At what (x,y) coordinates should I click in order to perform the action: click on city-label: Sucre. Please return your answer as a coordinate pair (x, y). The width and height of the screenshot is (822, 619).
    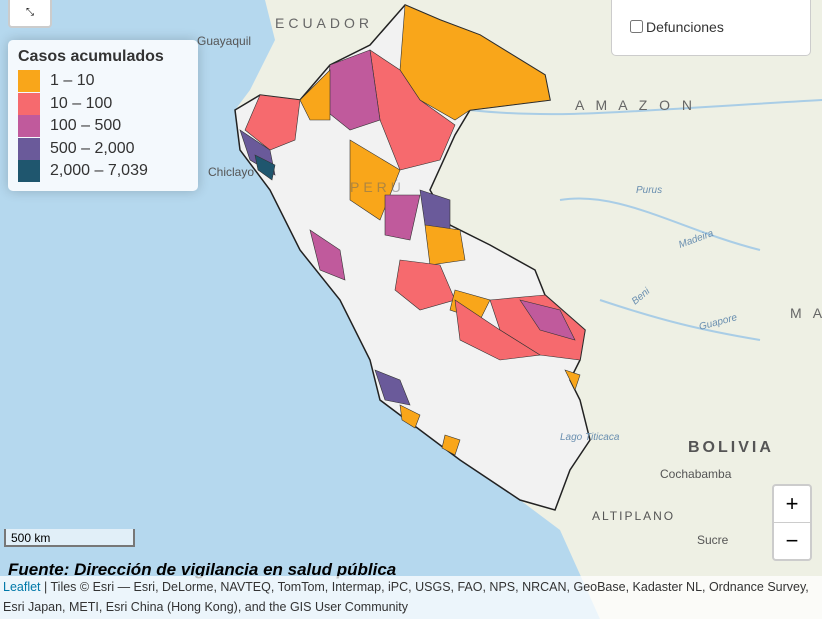
    Looking at the image, I should click on (713, 540).